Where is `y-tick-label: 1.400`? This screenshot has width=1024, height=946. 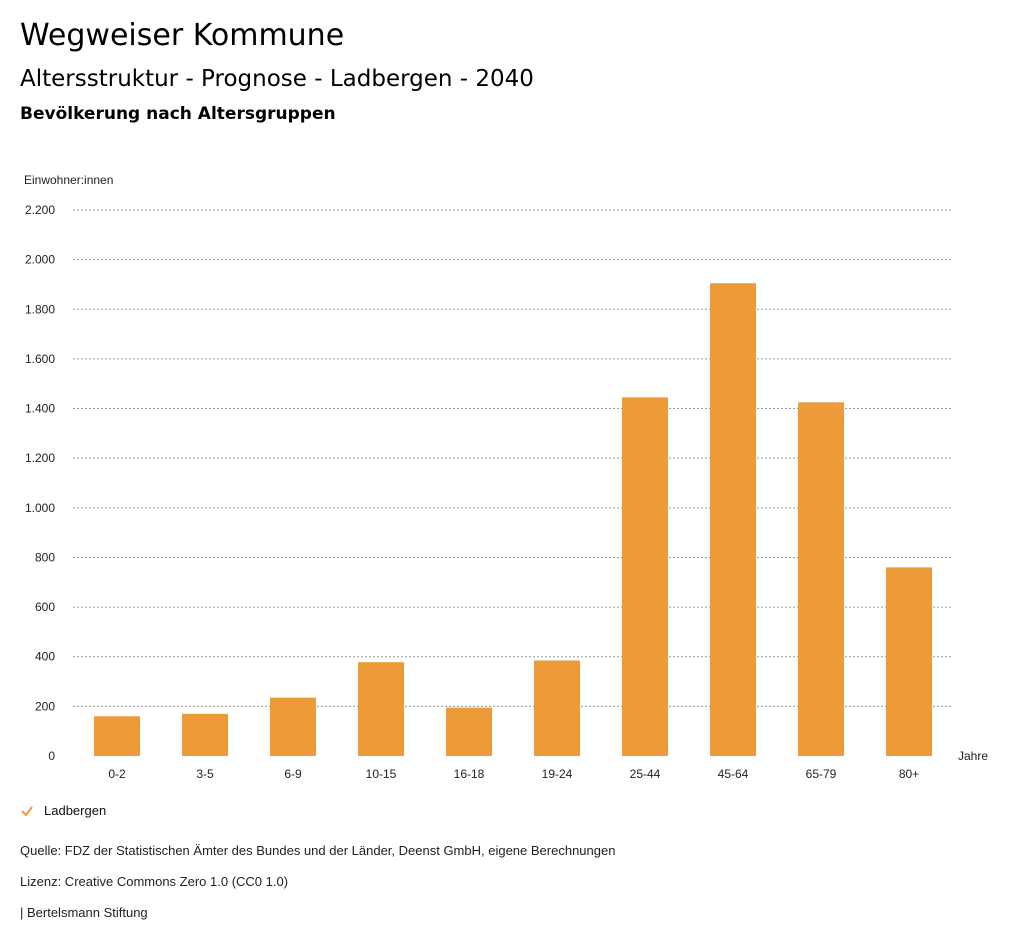 y-tick-label: 1.400 is located at coordinates (40, 409).